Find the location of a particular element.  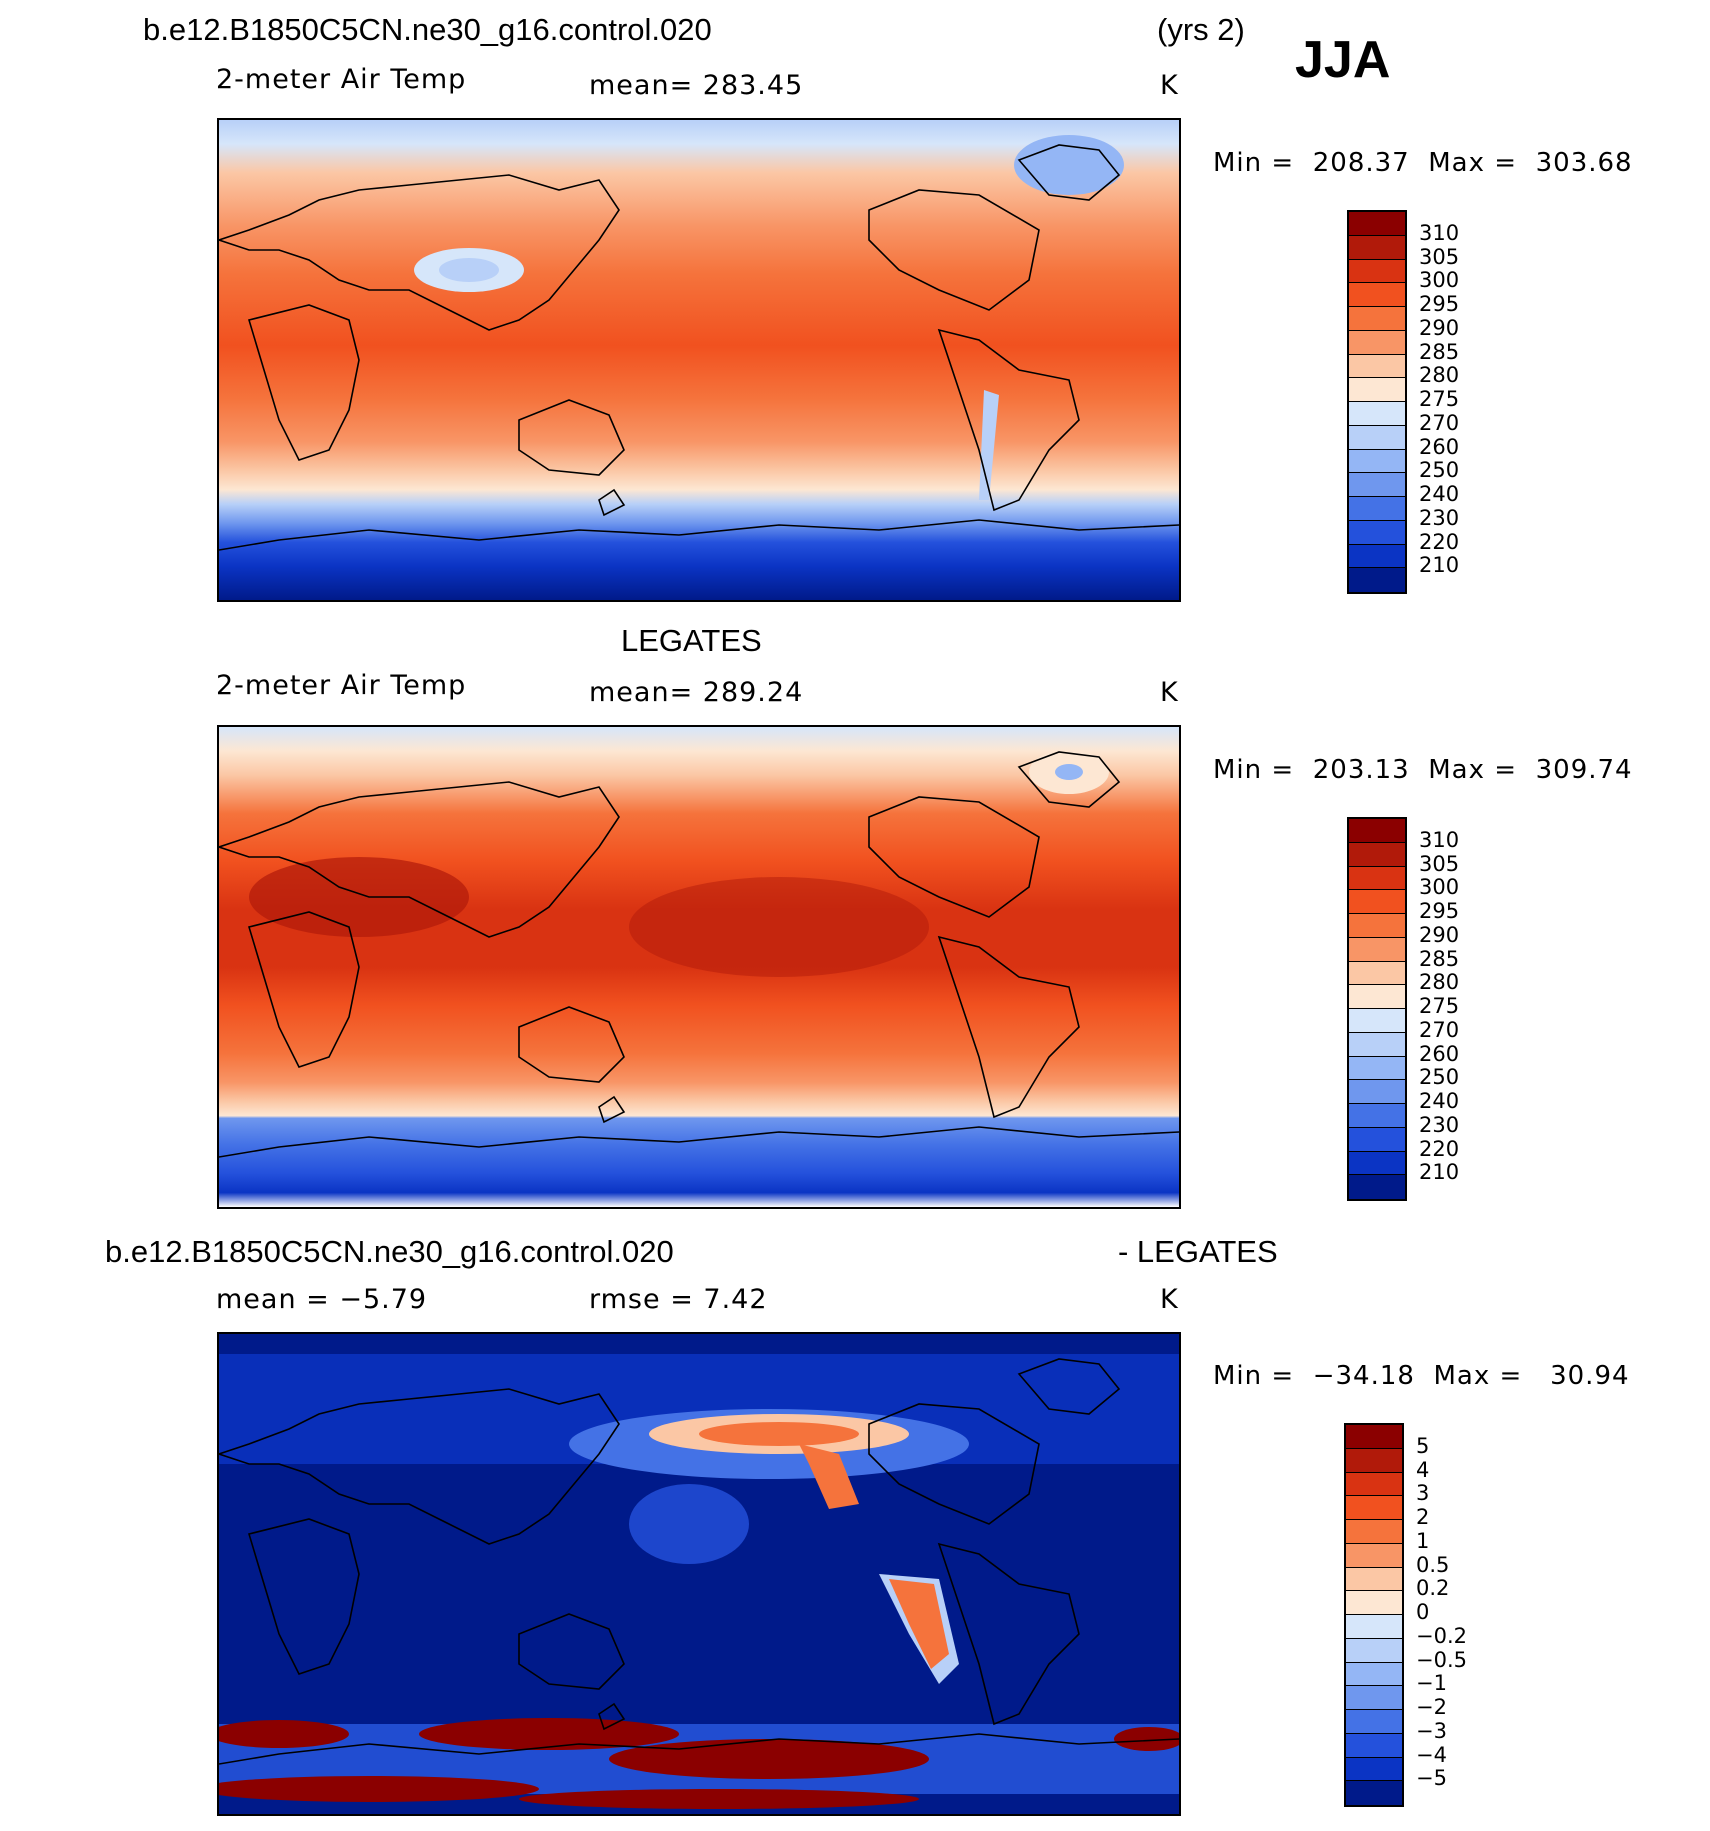

colorbar-tick-label: −2 is located at coordinates (1431, 1707).